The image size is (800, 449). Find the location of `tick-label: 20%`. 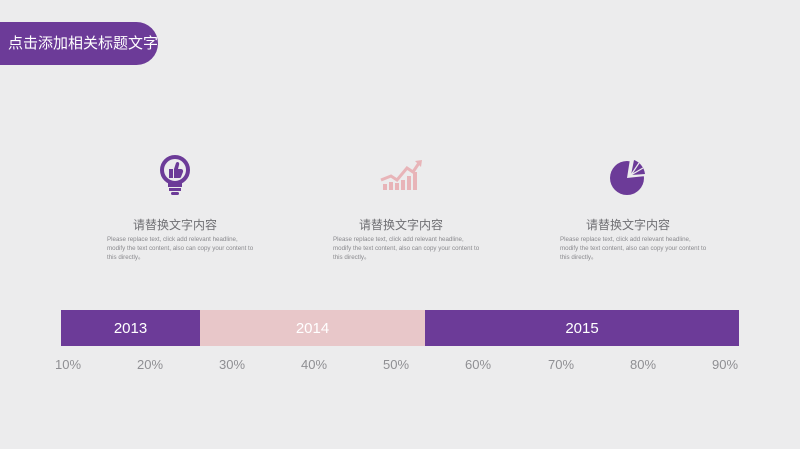

tick-label: 20% is located at coordinates (150, 364).